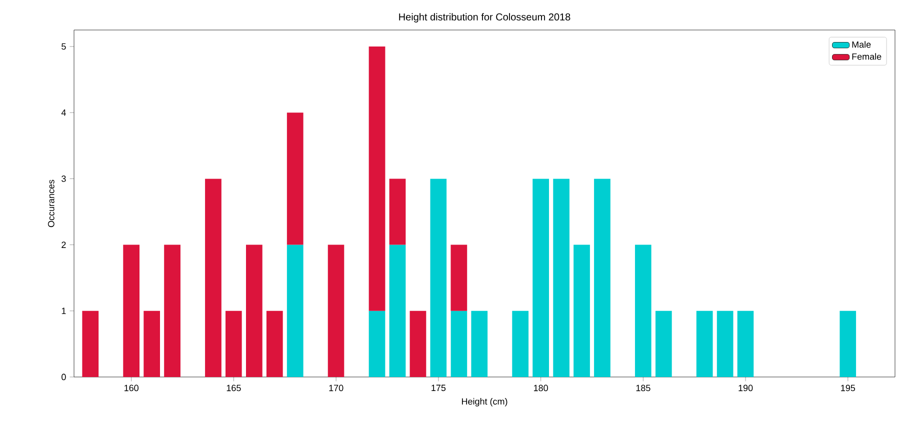  What do you see at coordinates (63, 113) in the screenshot?
I see `y-tick-label: 4` at bounding box center [63, 113].